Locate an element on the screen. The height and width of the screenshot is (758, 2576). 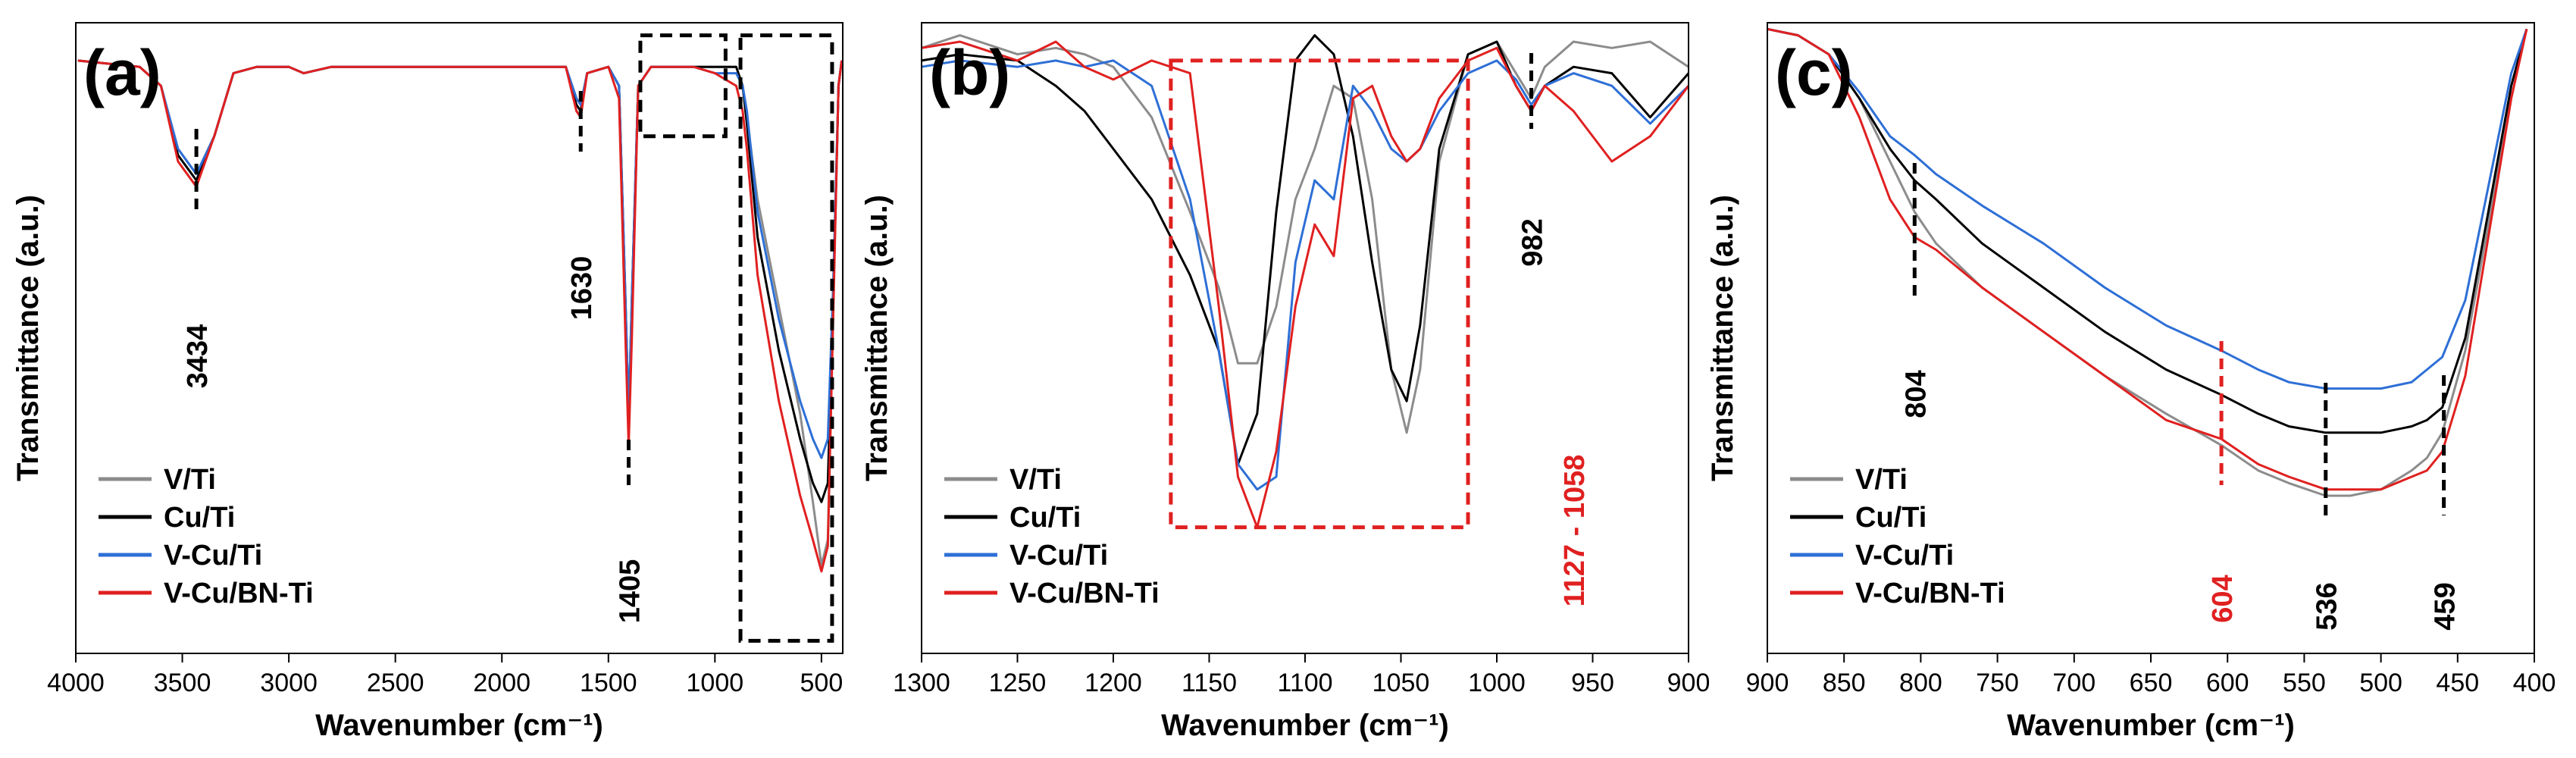
panel-b-xticks: 1300 1250 1200 1150 1100 1050 1000 950 900 is located at coordinates (1301, 675).